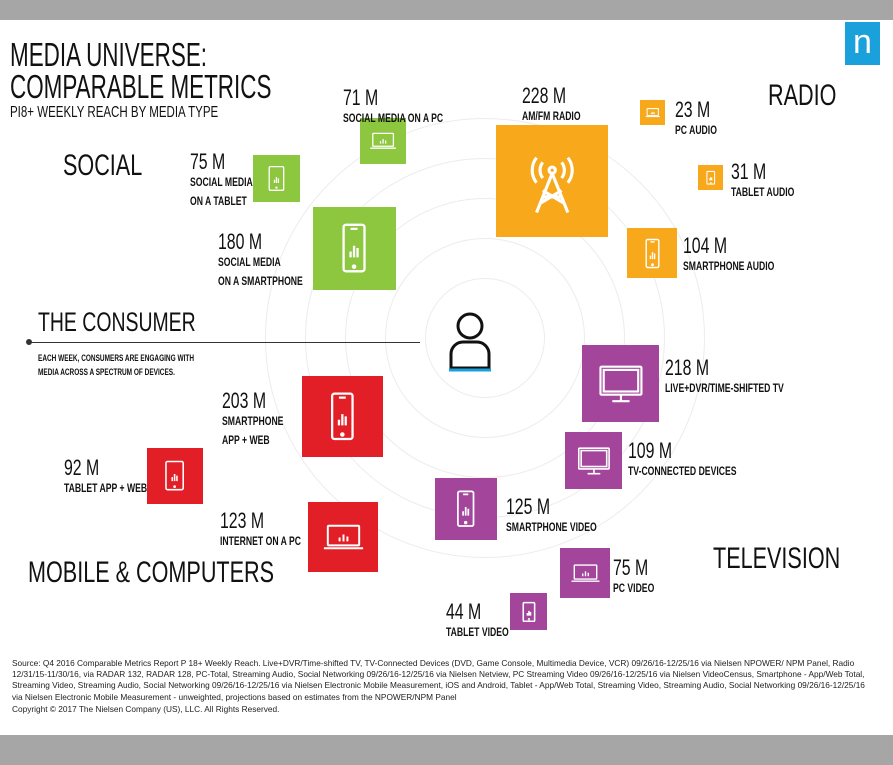  I want to click on metric-value: 104 M, so click(705, 245).